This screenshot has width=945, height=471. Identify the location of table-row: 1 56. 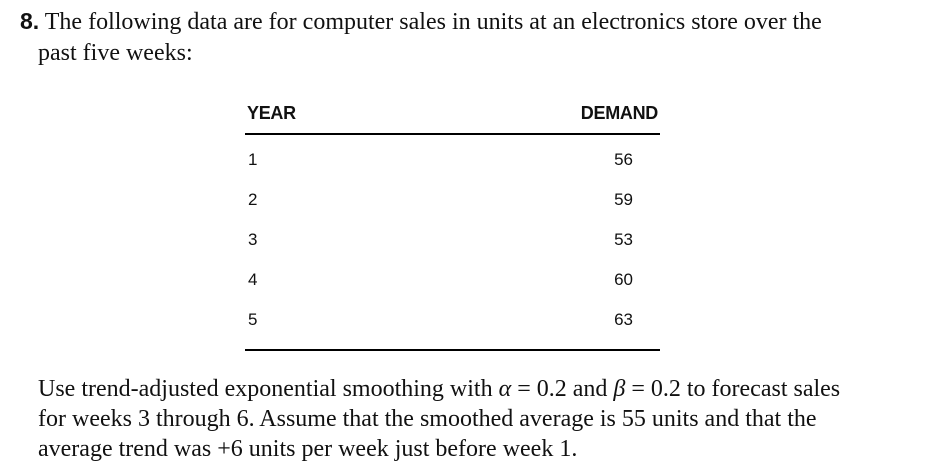
(452, 161).